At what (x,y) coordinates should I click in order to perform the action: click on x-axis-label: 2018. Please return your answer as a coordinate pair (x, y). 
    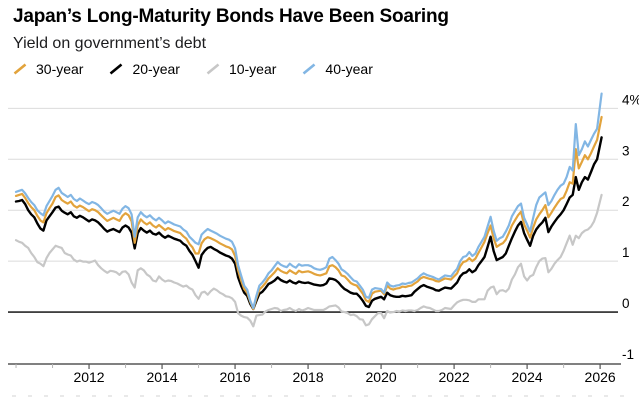
    Looking at the image, I should click on (307, 377).